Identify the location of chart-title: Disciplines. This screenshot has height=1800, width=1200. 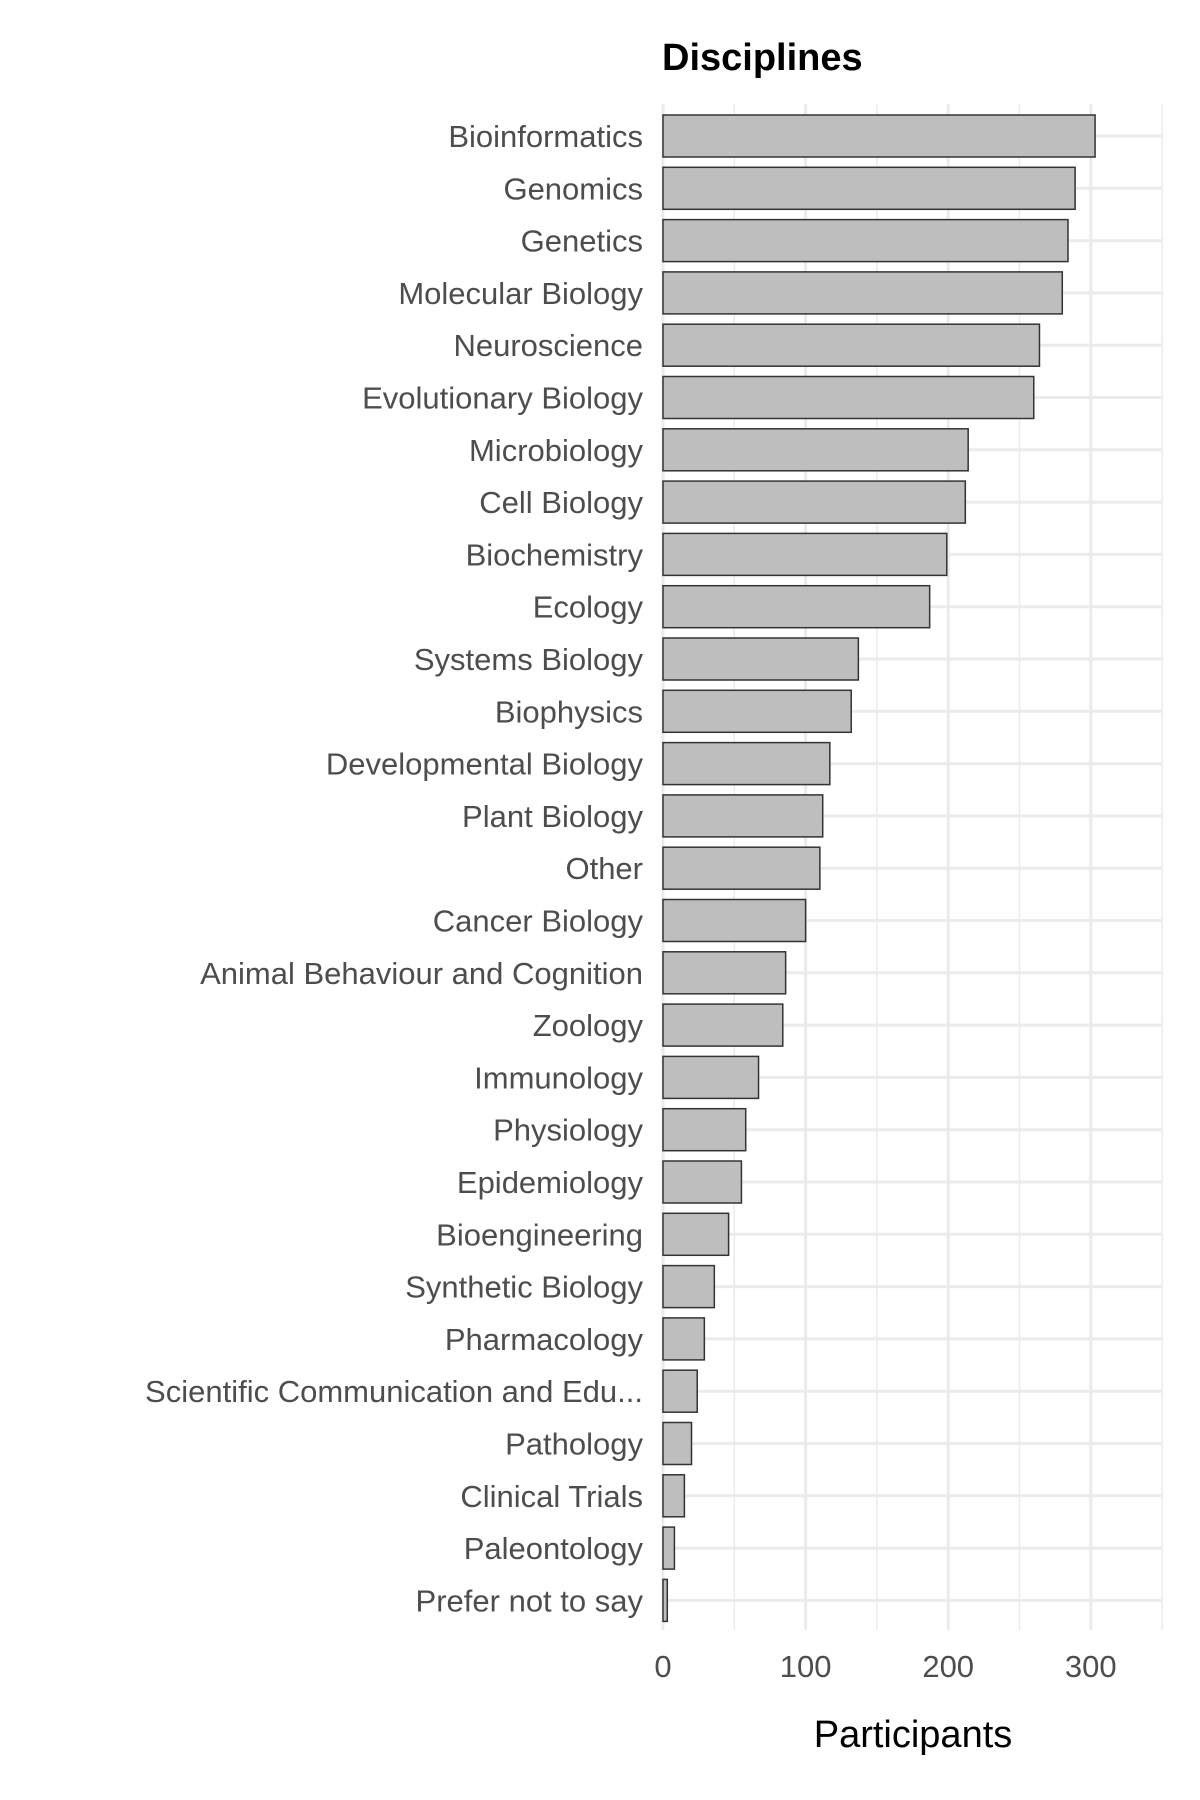
(762, 58).